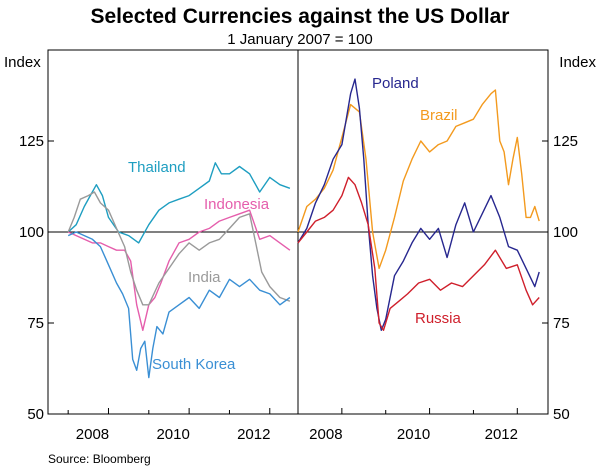 This screenshot has height=470, width=600. Describe the element at coordinates (22, 62) in the screenshot. I see `left-axis-unit: Index` at that location.